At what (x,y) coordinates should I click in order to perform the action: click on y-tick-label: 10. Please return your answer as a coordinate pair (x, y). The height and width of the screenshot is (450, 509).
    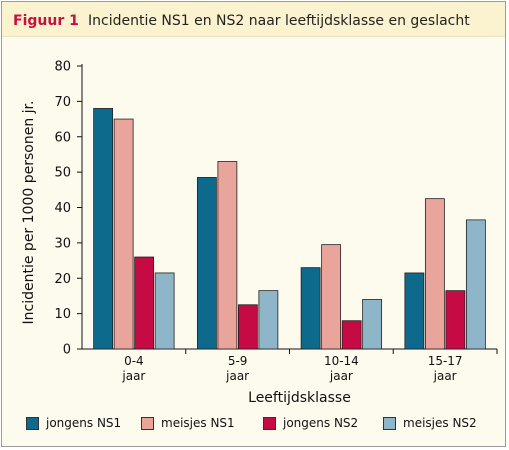
    Looking at the image, I should click on (62, 314).